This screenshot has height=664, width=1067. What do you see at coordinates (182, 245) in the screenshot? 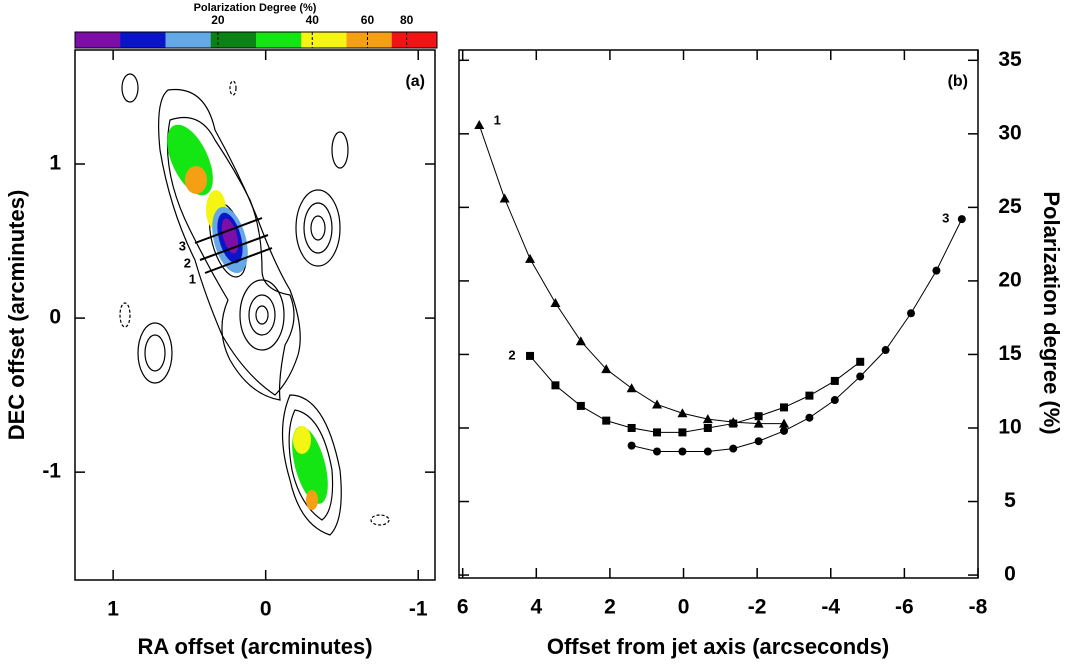
I see `cut-label: 3` at bounding box center [182, 245].